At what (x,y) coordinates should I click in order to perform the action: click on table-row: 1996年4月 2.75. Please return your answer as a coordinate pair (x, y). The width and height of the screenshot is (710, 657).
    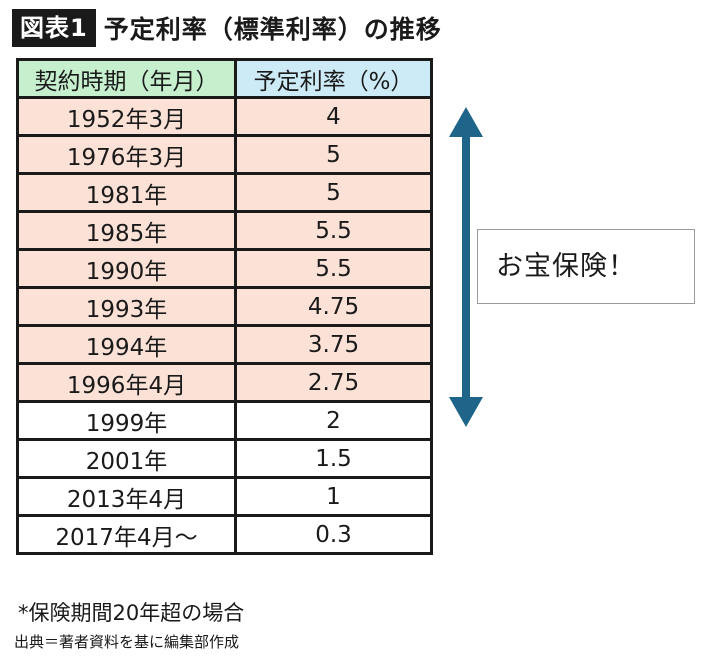
    Looking at the image, I should click on (224, 382).